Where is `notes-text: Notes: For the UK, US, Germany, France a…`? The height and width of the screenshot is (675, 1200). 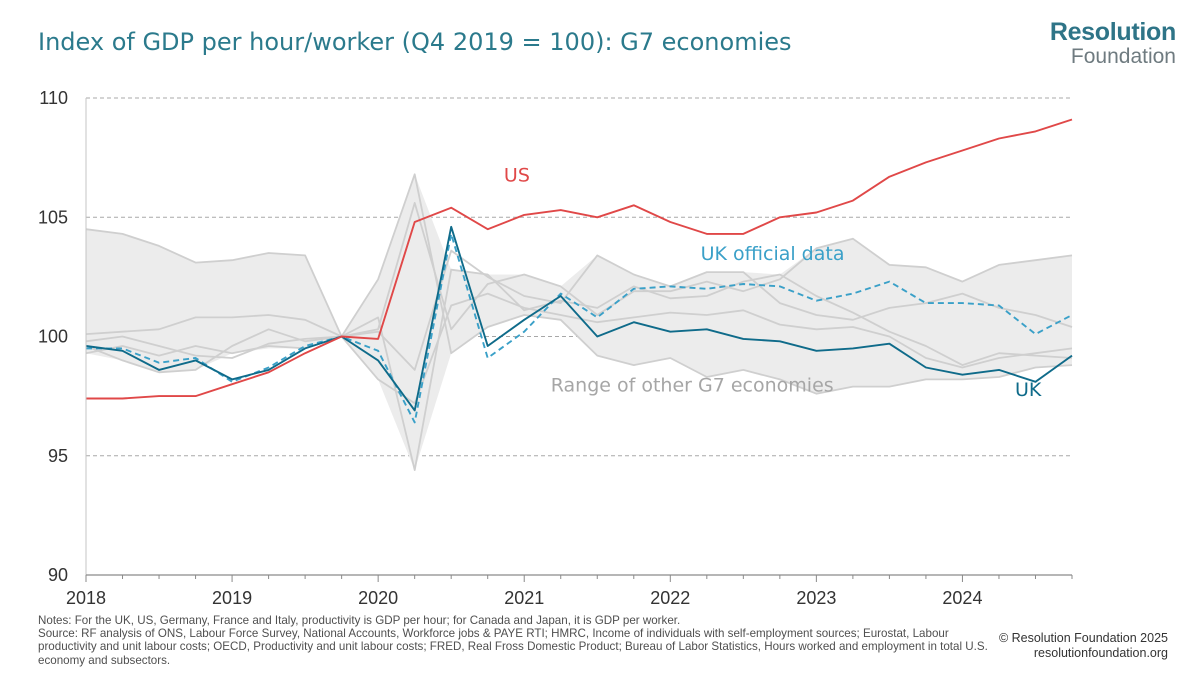
notes-text: Notes: For the UK, US, Germany, France a… is located at coordinates (359, 620).